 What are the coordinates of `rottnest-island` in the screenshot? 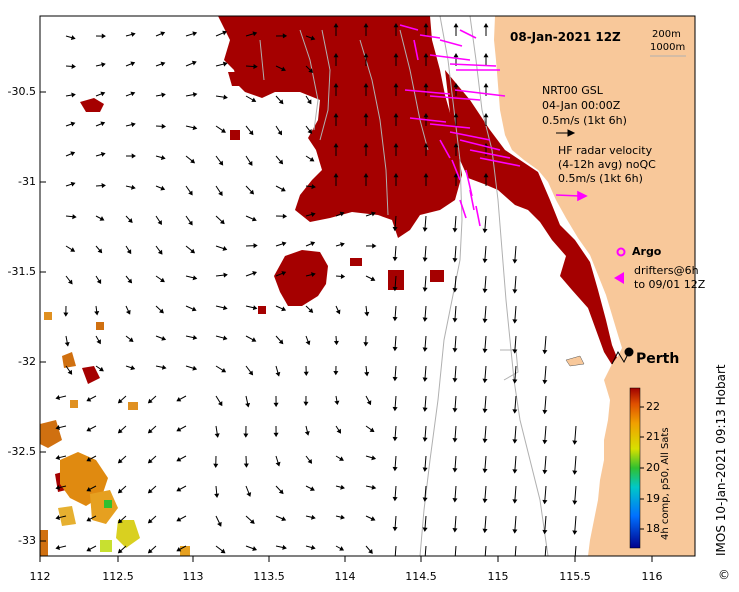 It's located at (575, 361).